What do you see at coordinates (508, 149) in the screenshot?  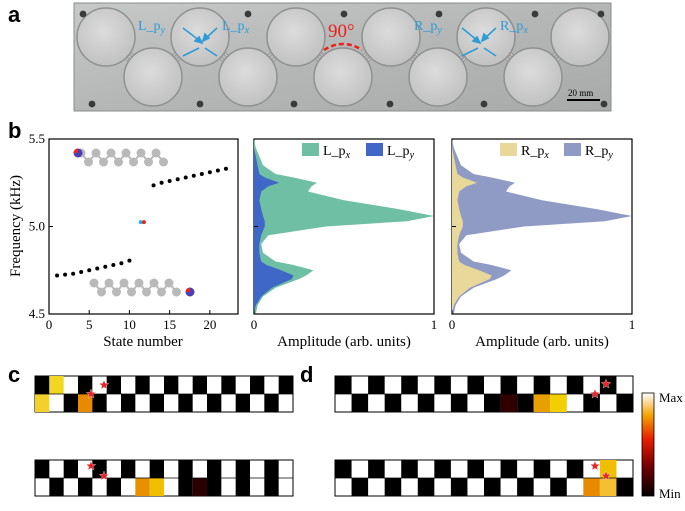 I see `legend-swatch` at bounding box center [508, 149].